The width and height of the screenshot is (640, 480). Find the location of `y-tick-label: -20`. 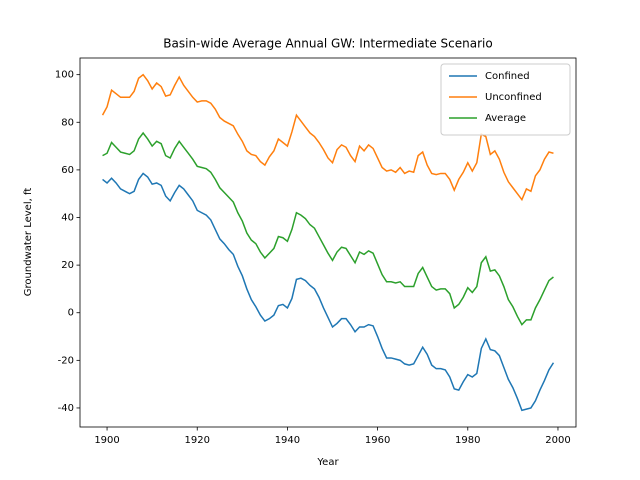

y-tick-label: -20 is located at coordinates (66, 360).